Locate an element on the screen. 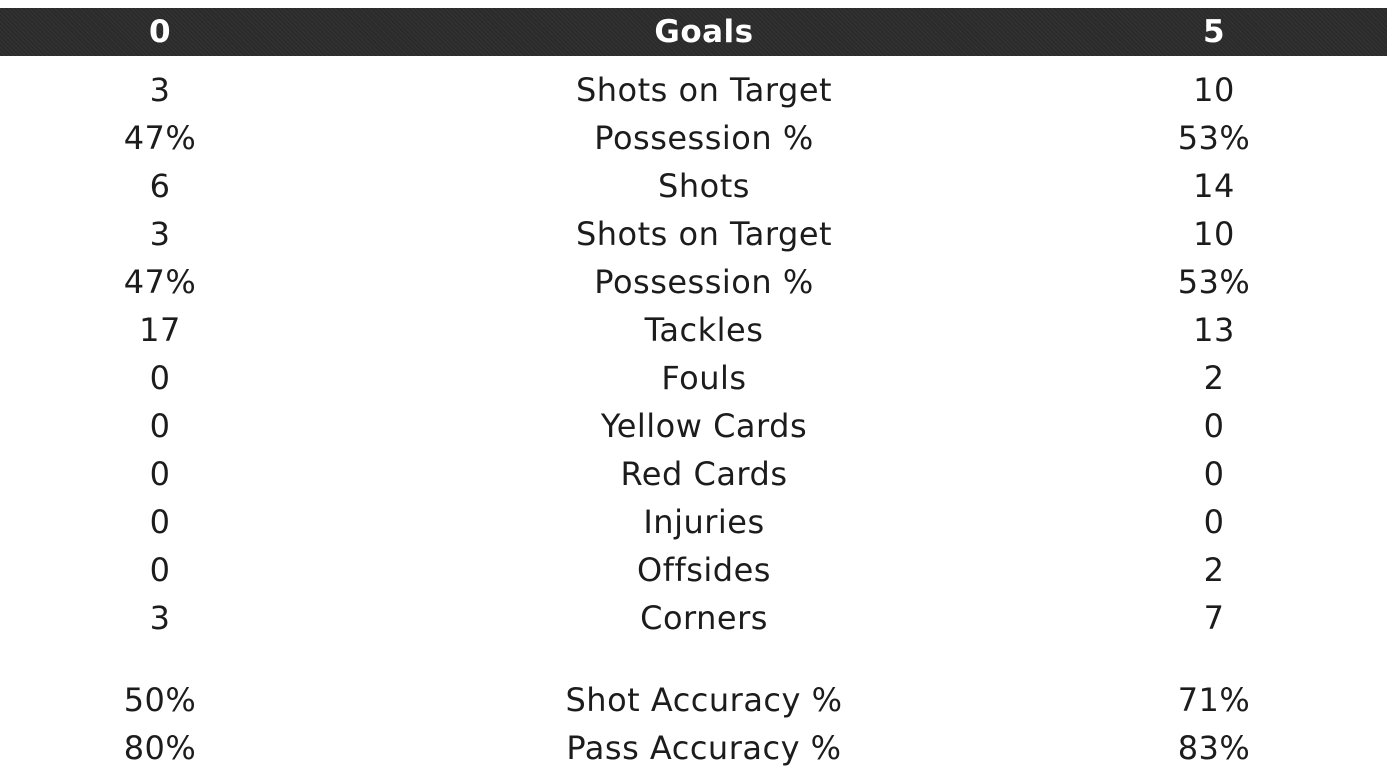  stat-row-red-cards: 0 Red Cards 0 is located at coordinates (693, 474).